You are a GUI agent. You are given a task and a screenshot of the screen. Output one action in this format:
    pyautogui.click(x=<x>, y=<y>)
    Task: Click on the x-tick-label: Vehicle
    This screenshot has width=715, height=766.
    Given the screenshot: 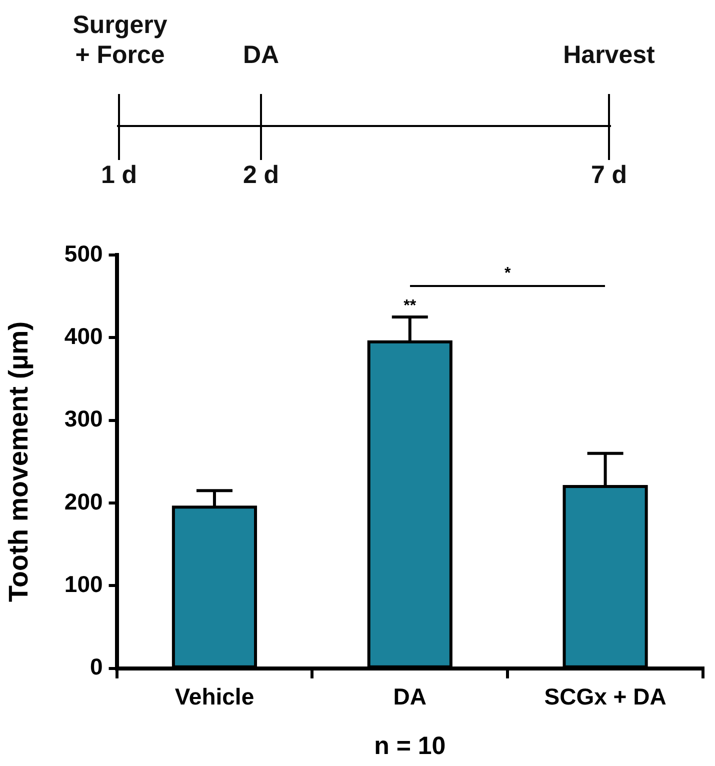 What is the action you would take?
    pyautogui.click(x=214, y=697)
    